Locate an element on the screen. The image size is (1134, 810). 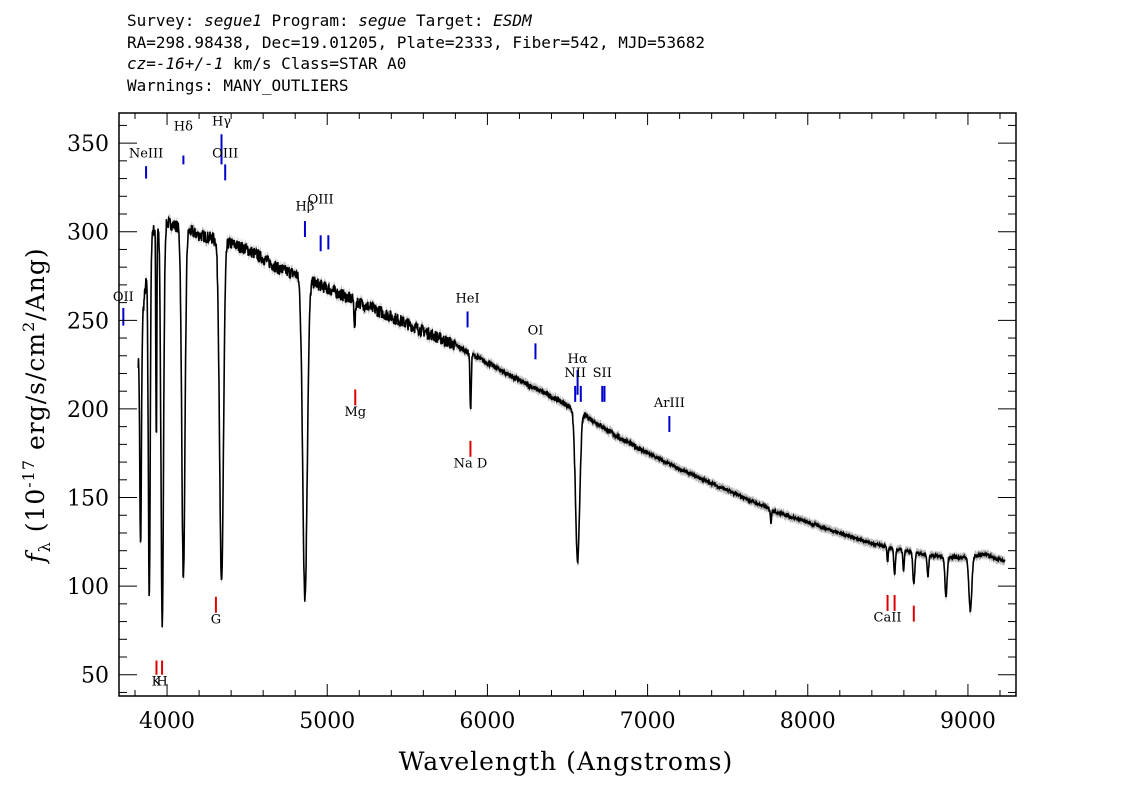
y-tick-label: 50 is located at coordinates (95, 676).